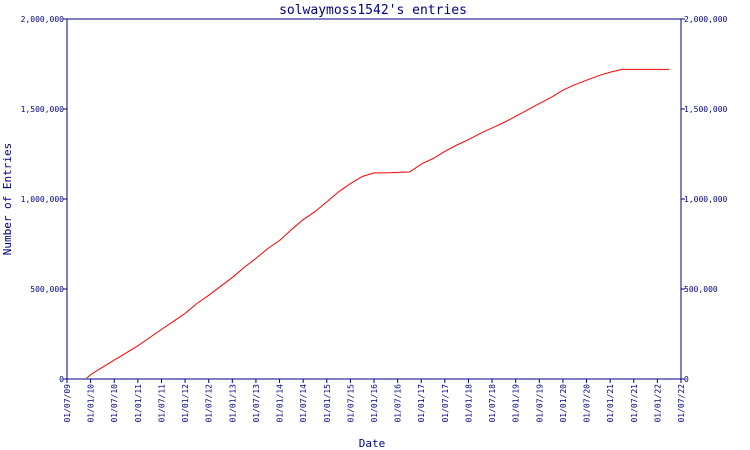  I want to click on x-tick-label: 01/07/14, so click(303, 403).